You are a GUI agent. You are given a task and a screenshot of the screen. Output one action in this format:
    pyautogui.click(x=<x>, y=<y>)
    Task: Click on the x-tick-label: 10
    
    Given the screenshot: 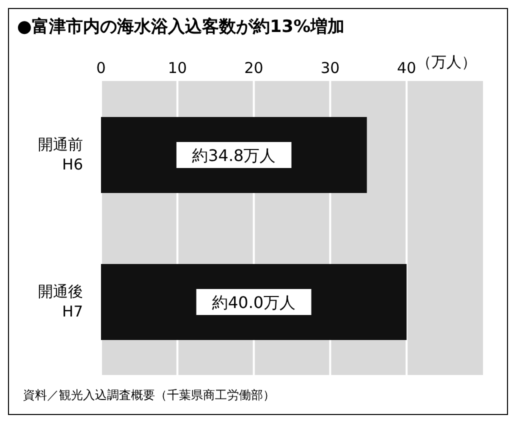 What is the action you would take?
    pyautogui.click(x=177, y=68)
    